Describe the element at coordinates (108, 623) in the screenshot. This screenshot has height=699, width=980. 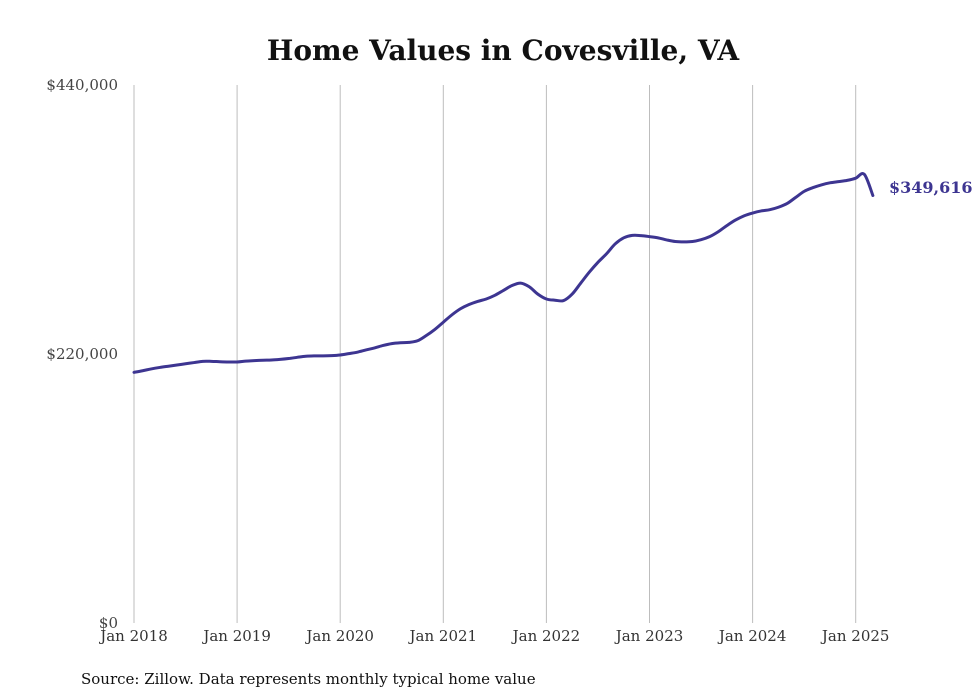
I see `y-tick-label: $0` at that location.